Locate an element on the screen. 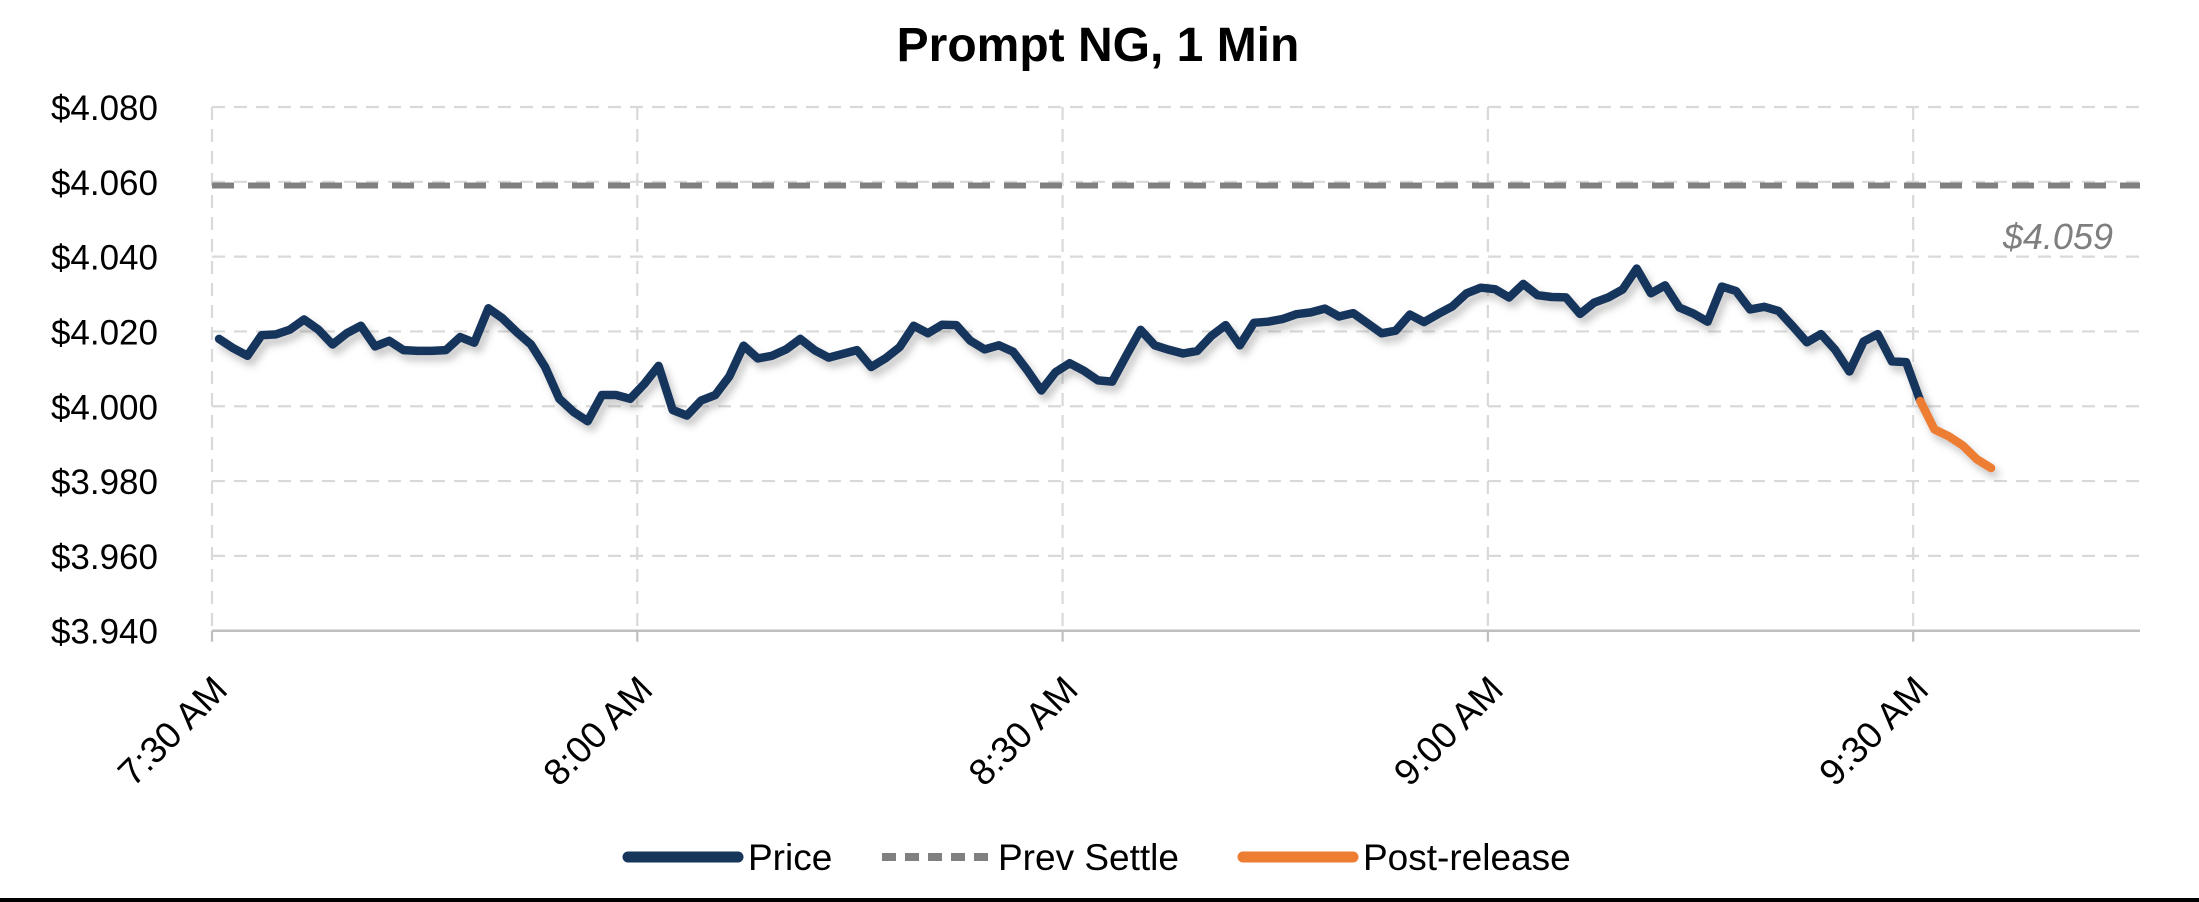 The width and height of the screenshot is (2199, 902). y-tick-label: $3.960 is located at coordinates (104, 557).